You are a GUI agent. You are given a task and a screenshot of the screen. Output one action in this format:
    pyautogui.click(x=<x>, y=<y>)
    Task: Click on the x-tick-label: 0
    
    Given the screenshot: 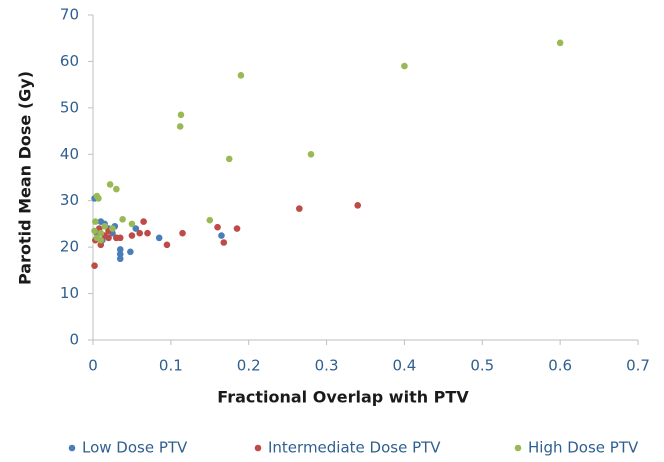 What is the action you would take?
    pyautogui.click(x=93, y=366)
    